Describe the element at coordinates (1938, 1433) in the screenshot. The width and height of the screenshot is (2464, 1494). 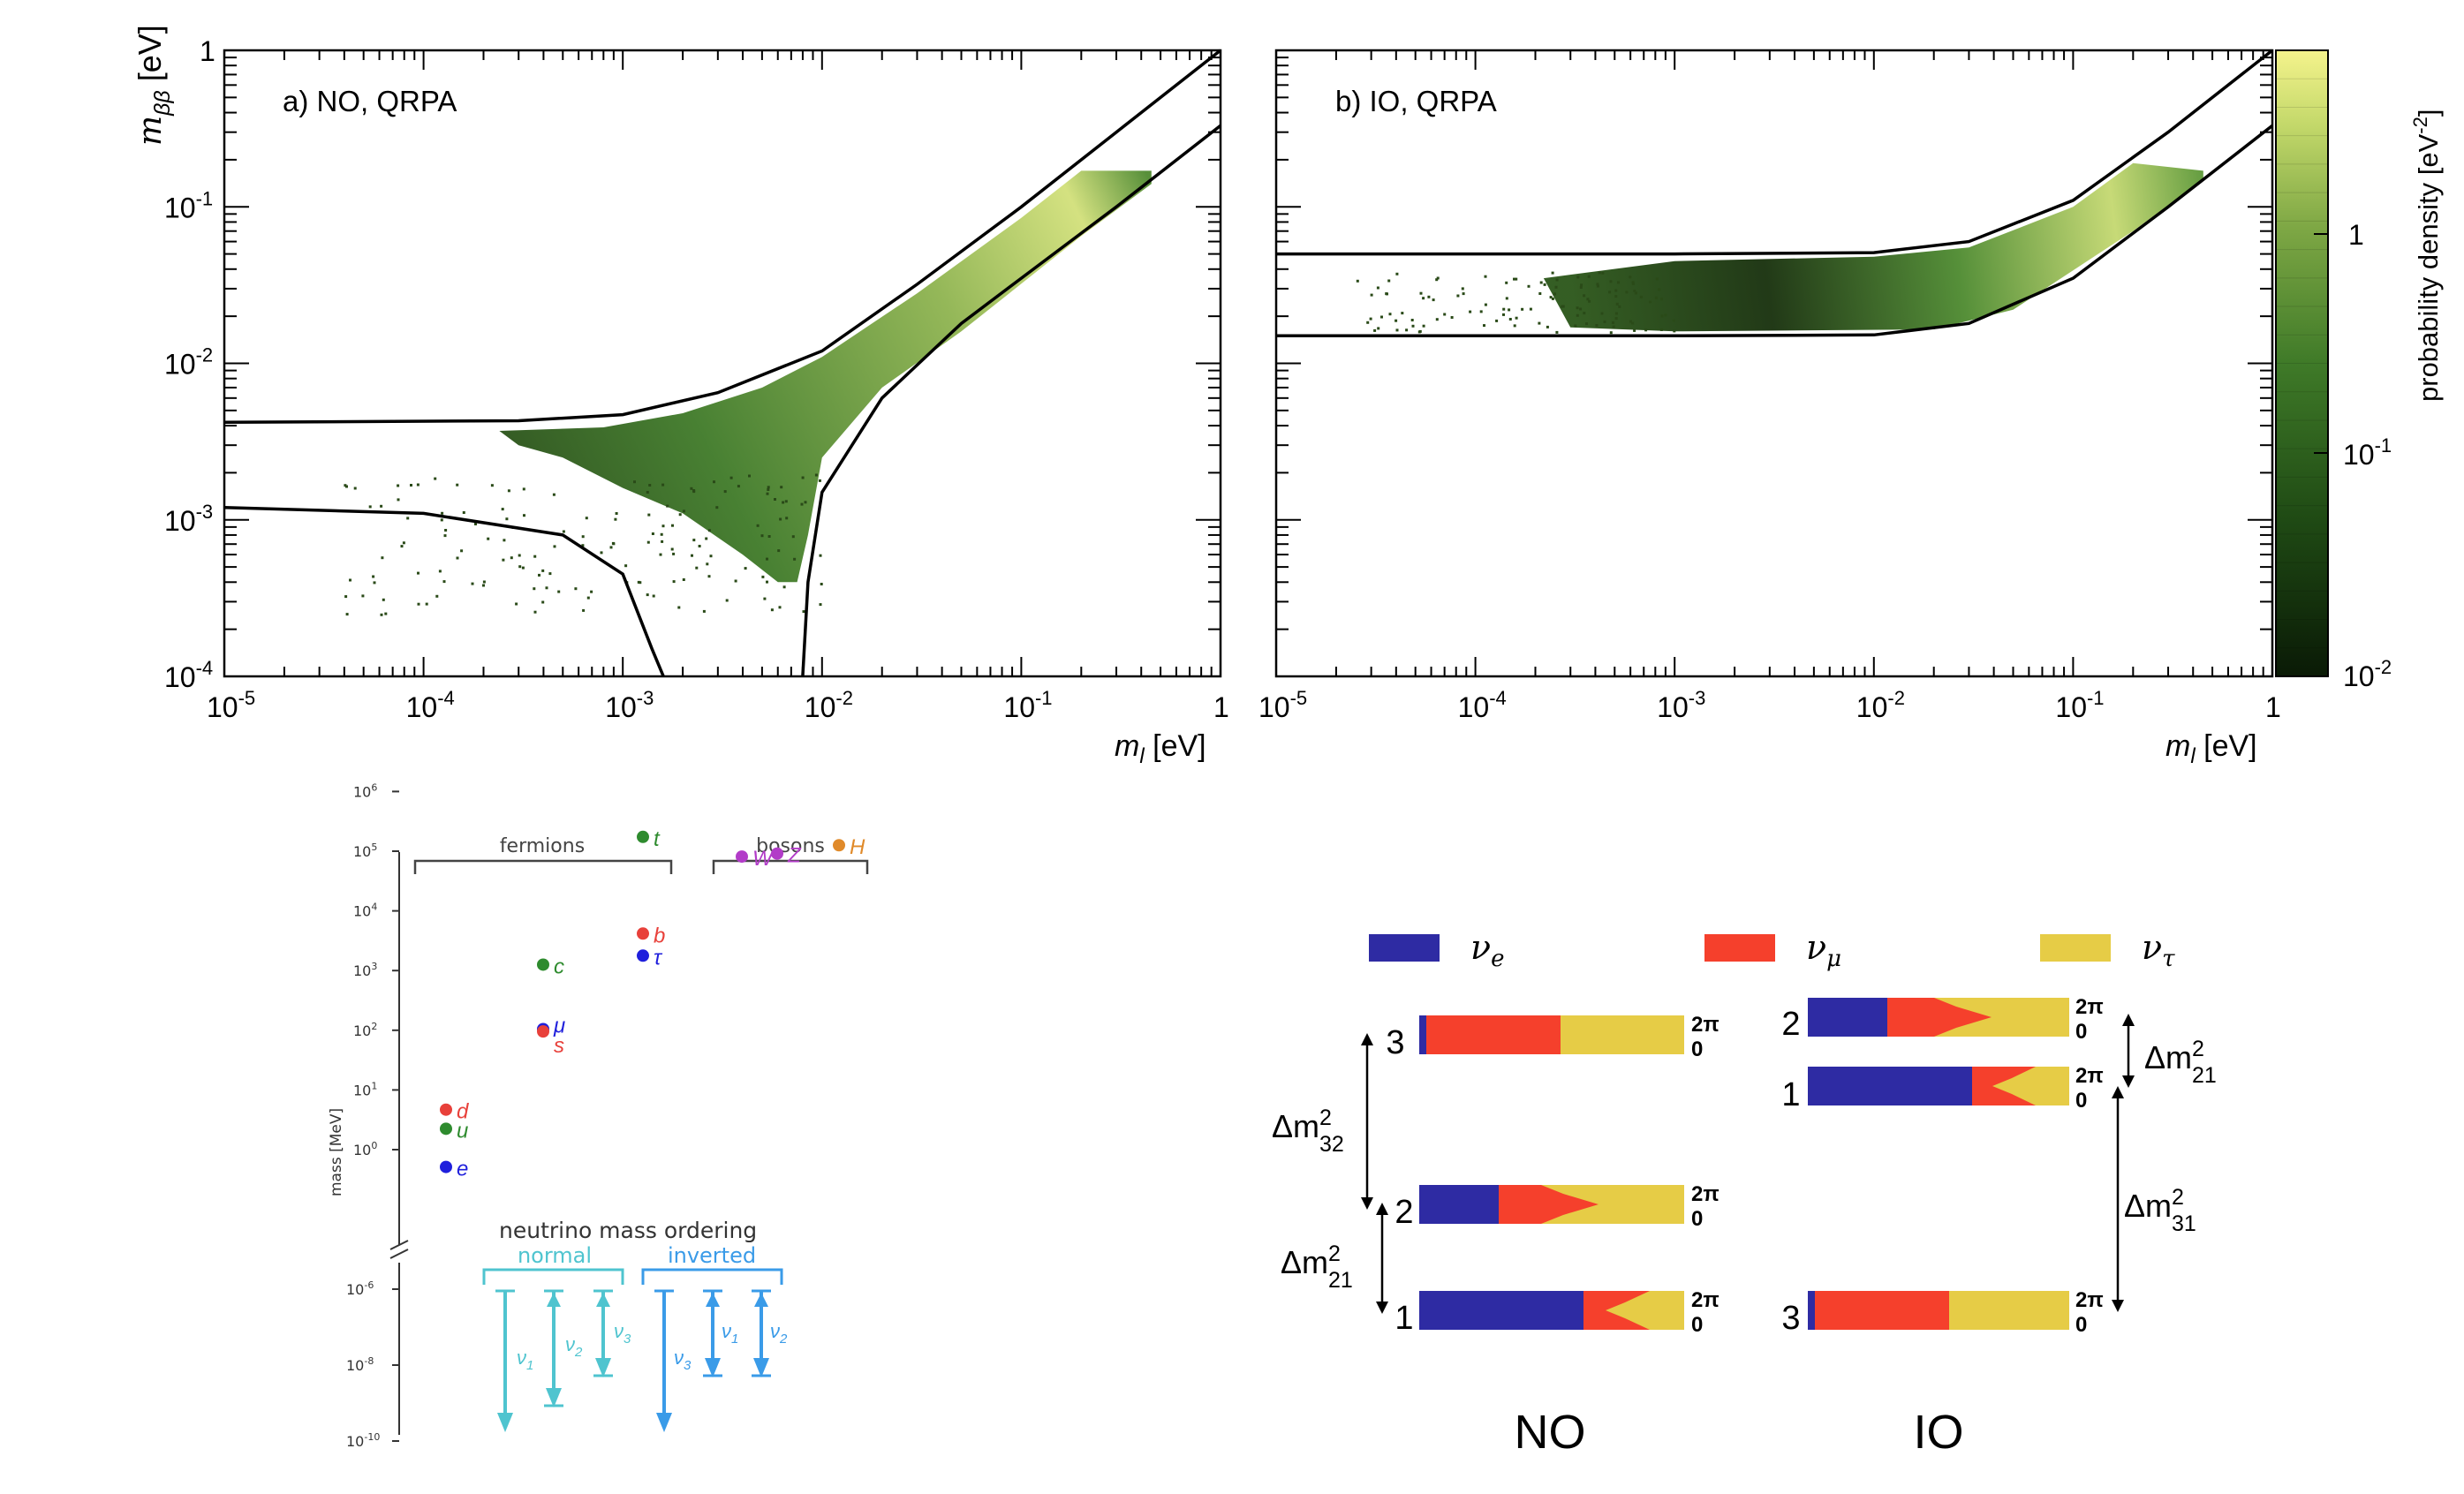
I see `io-caption: IO` at that location.